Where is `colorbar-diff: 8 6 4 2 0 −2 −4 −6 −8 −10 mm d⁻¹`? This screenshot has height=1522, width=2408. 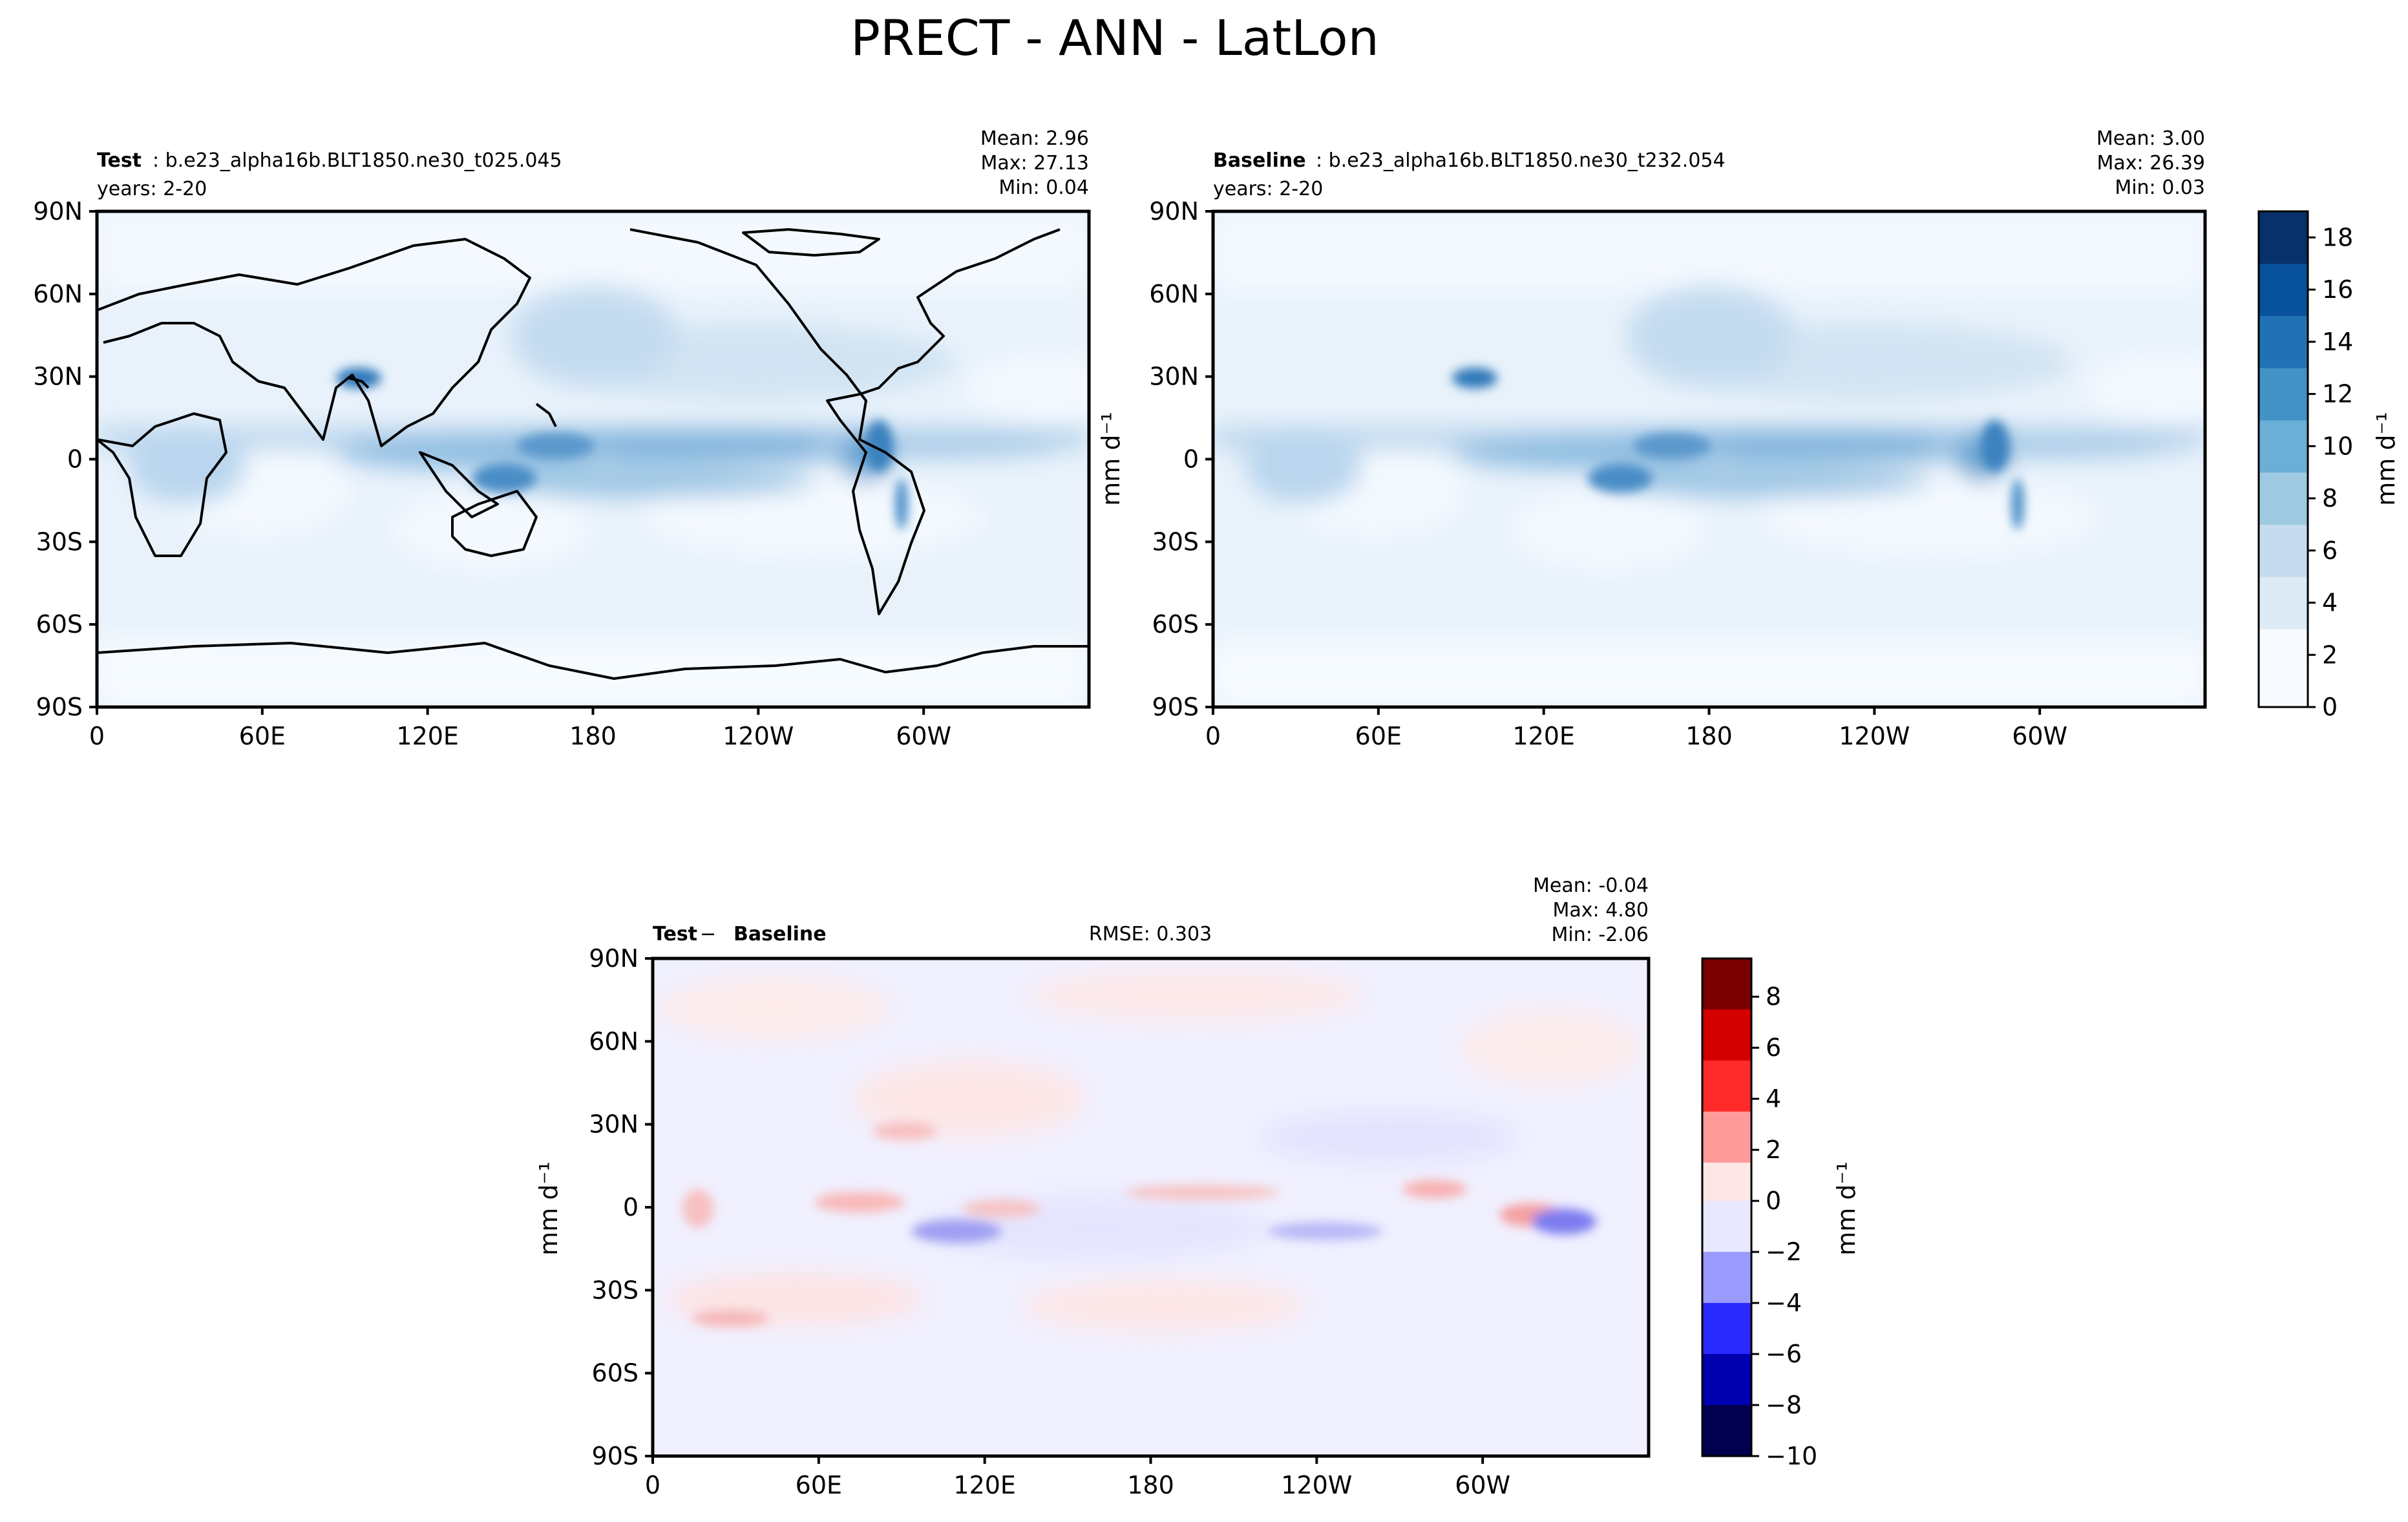 colorbar-diff: 8 6 4 2 0 −2 −4 −6 −8 −10 mm d⁻¹ is located at coordinates (1781, 1213).